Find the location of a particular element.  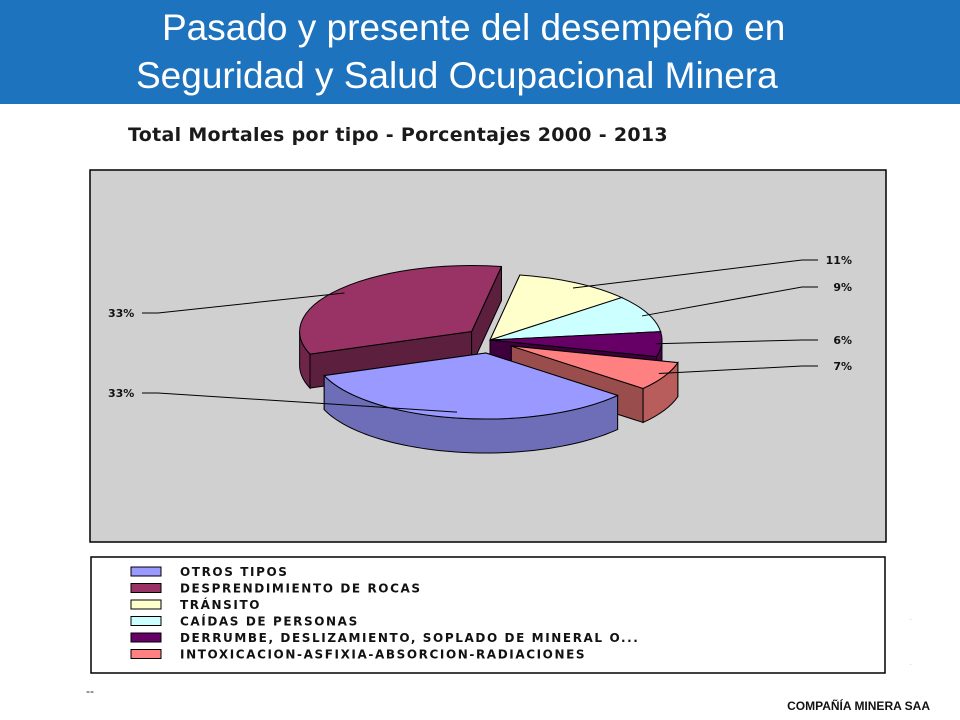

legend-label: TRÁNSITO is located at coordinates (220, 604).